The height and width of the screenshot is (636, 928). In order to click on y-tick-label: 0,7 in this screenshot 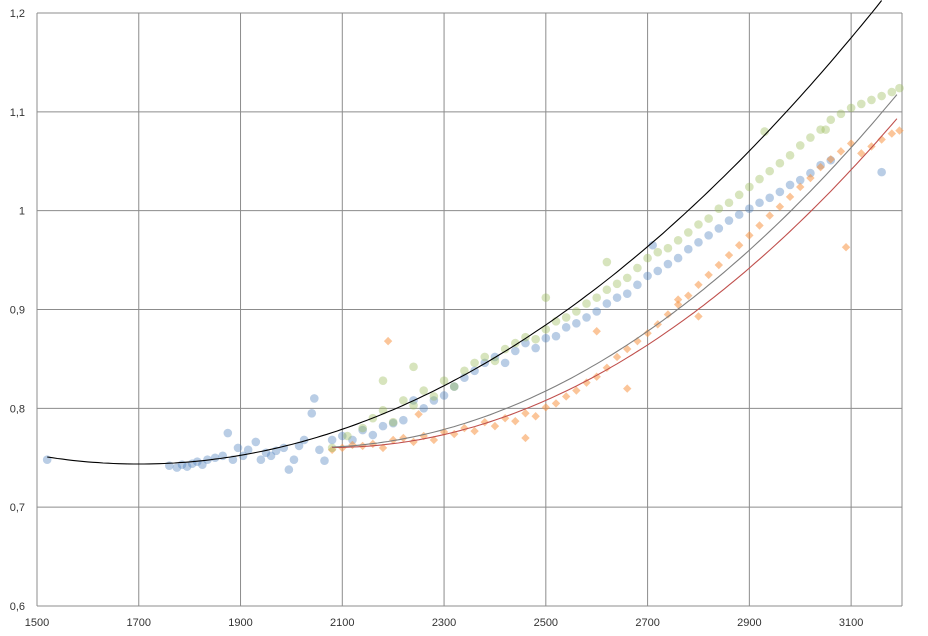, I will do `click(17, 508)`.